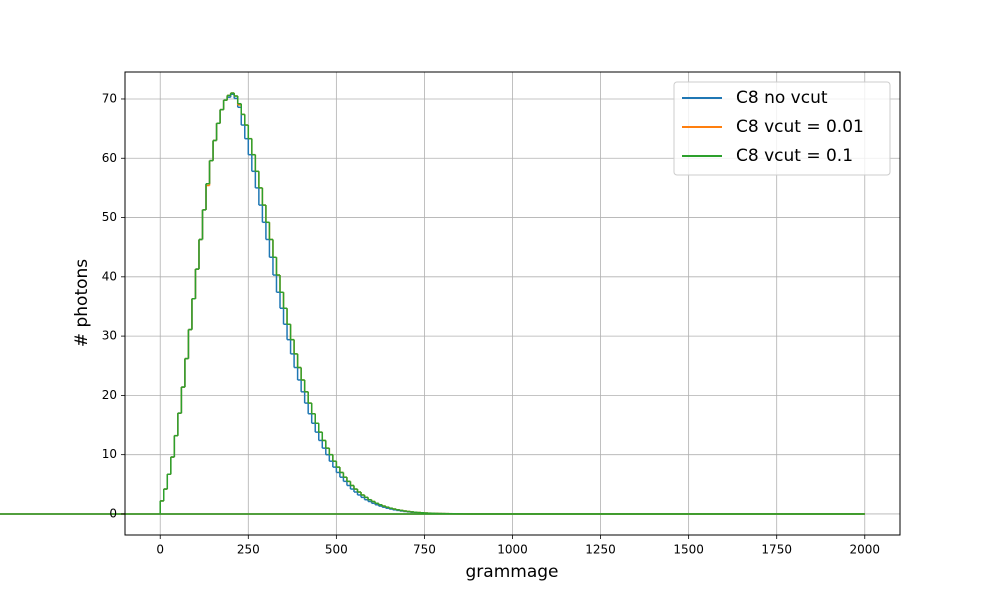 The height and width of the screenshot is (600, 1000). I want to click on x-tick-label: 1750, so click(776, 550).